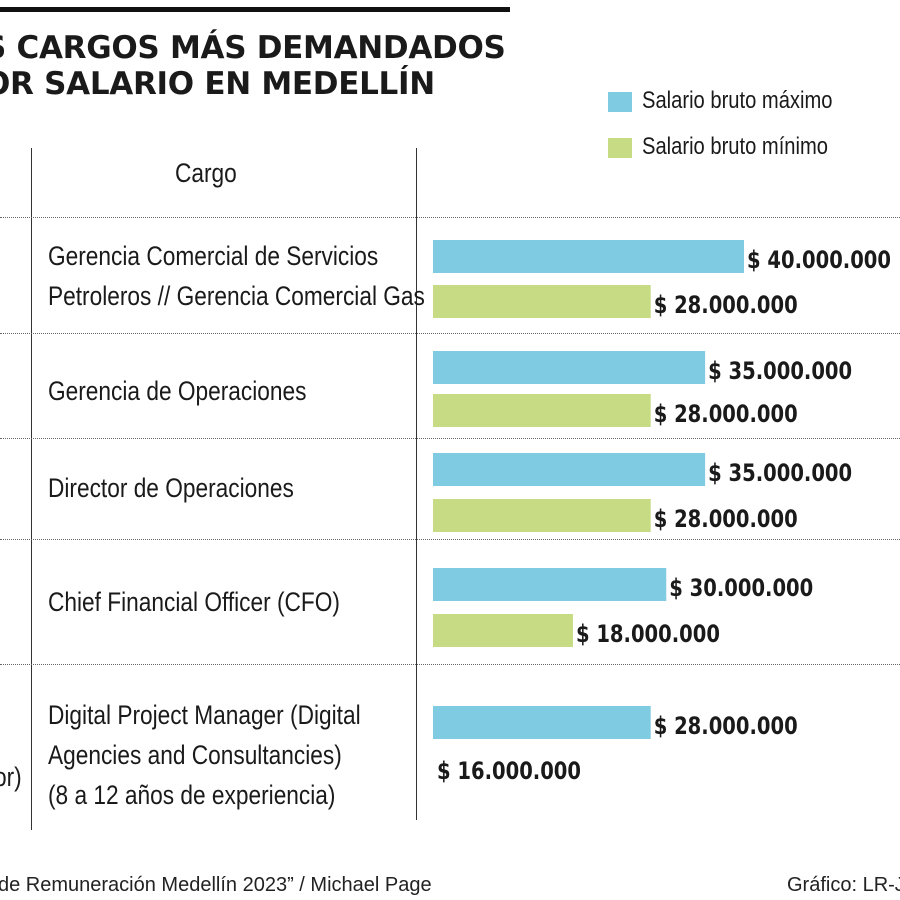 The height and width of the screenshot is (900, 900). Describe the element at coordinates (31, 489) in the screenshot. I see `table-divider-left` at that location.